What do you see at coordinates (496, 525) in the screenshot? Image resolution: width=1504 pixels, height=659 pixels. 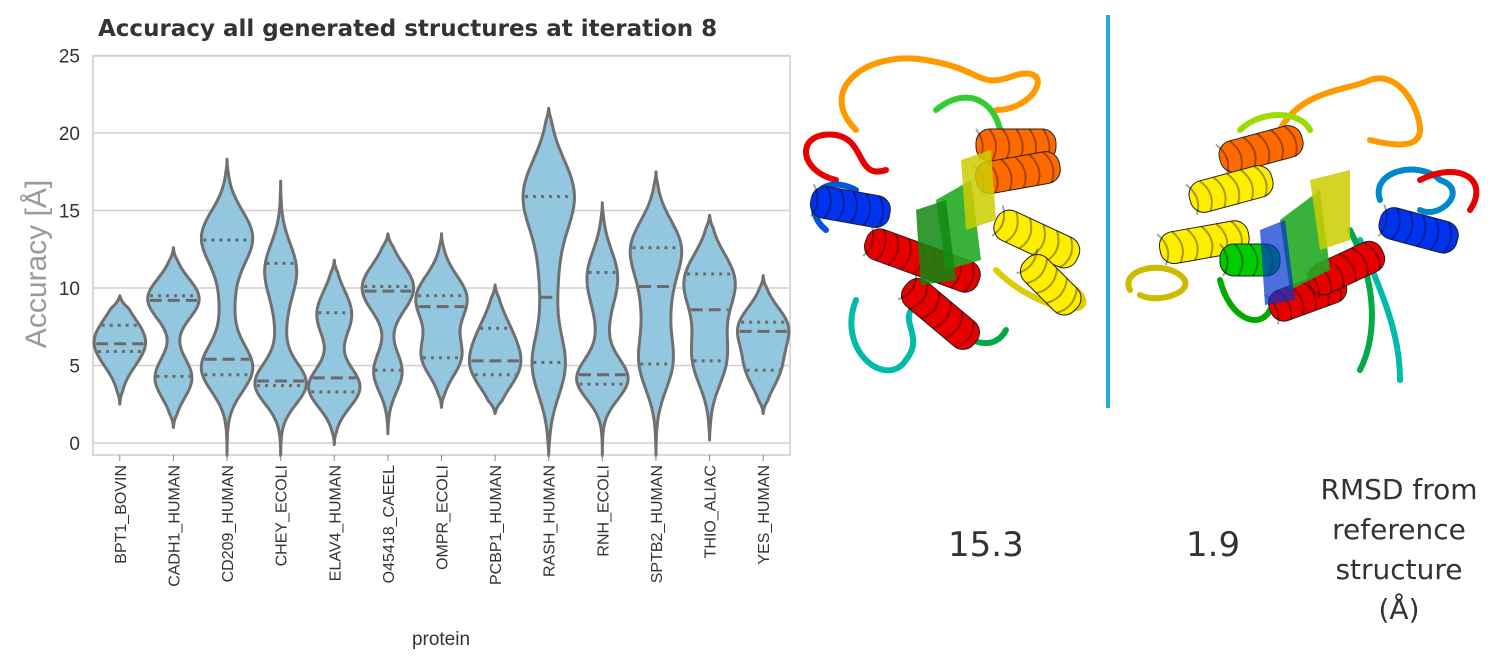 I see `x-tick-label: PCBP1_HUMAN` at bounding box center [496, 525].